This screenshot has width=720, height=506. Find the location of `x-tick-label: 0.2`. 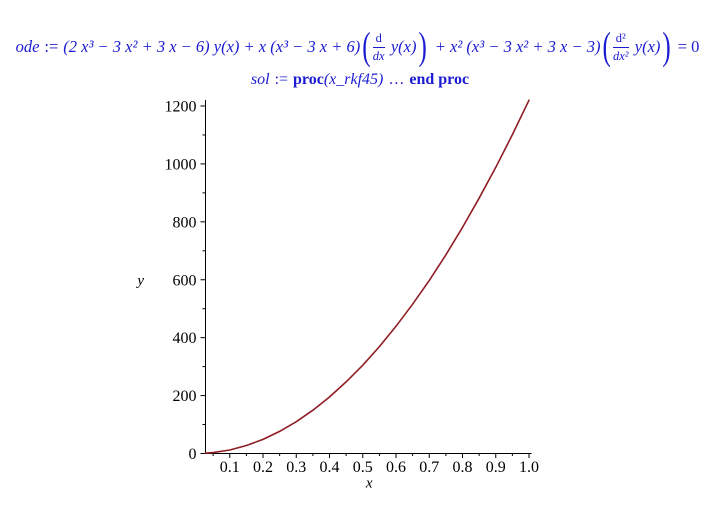

x-tick-label: 0.2 is located at coordinates (263, 467).